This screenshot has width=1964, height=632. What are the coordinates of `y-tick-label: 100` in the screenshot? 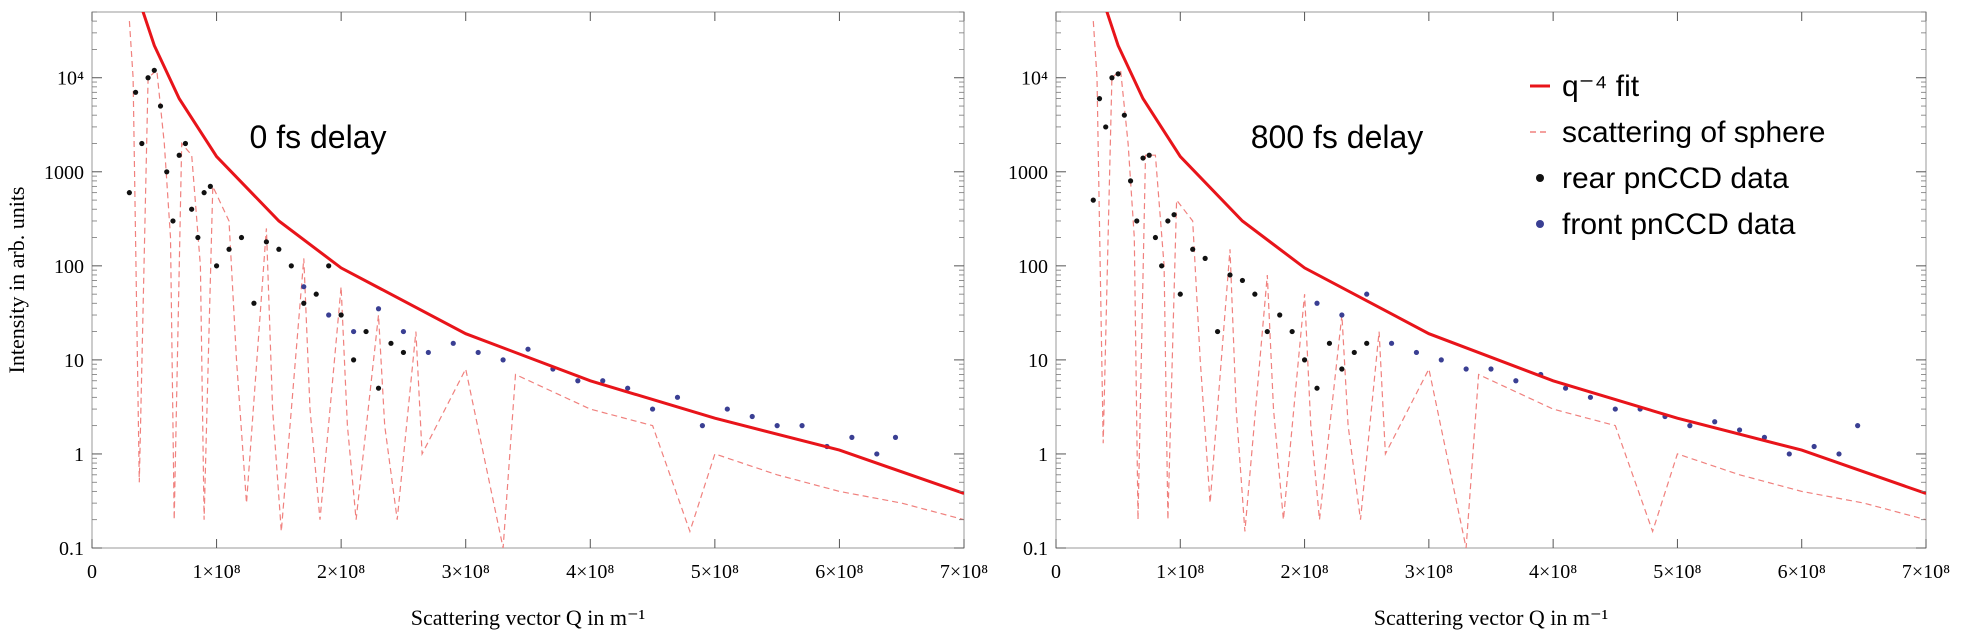 It's located at (69, 267).